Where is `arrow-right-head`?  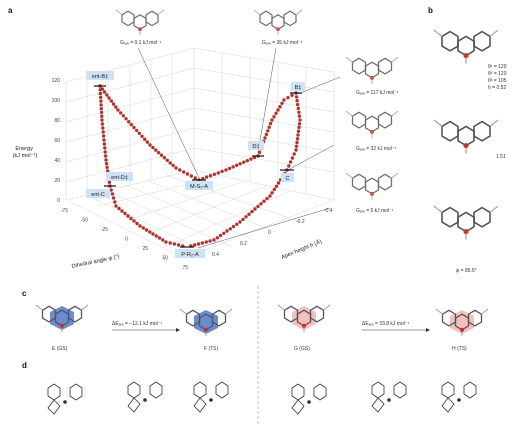
arrow-right-head is located at coordinates (428, 330).